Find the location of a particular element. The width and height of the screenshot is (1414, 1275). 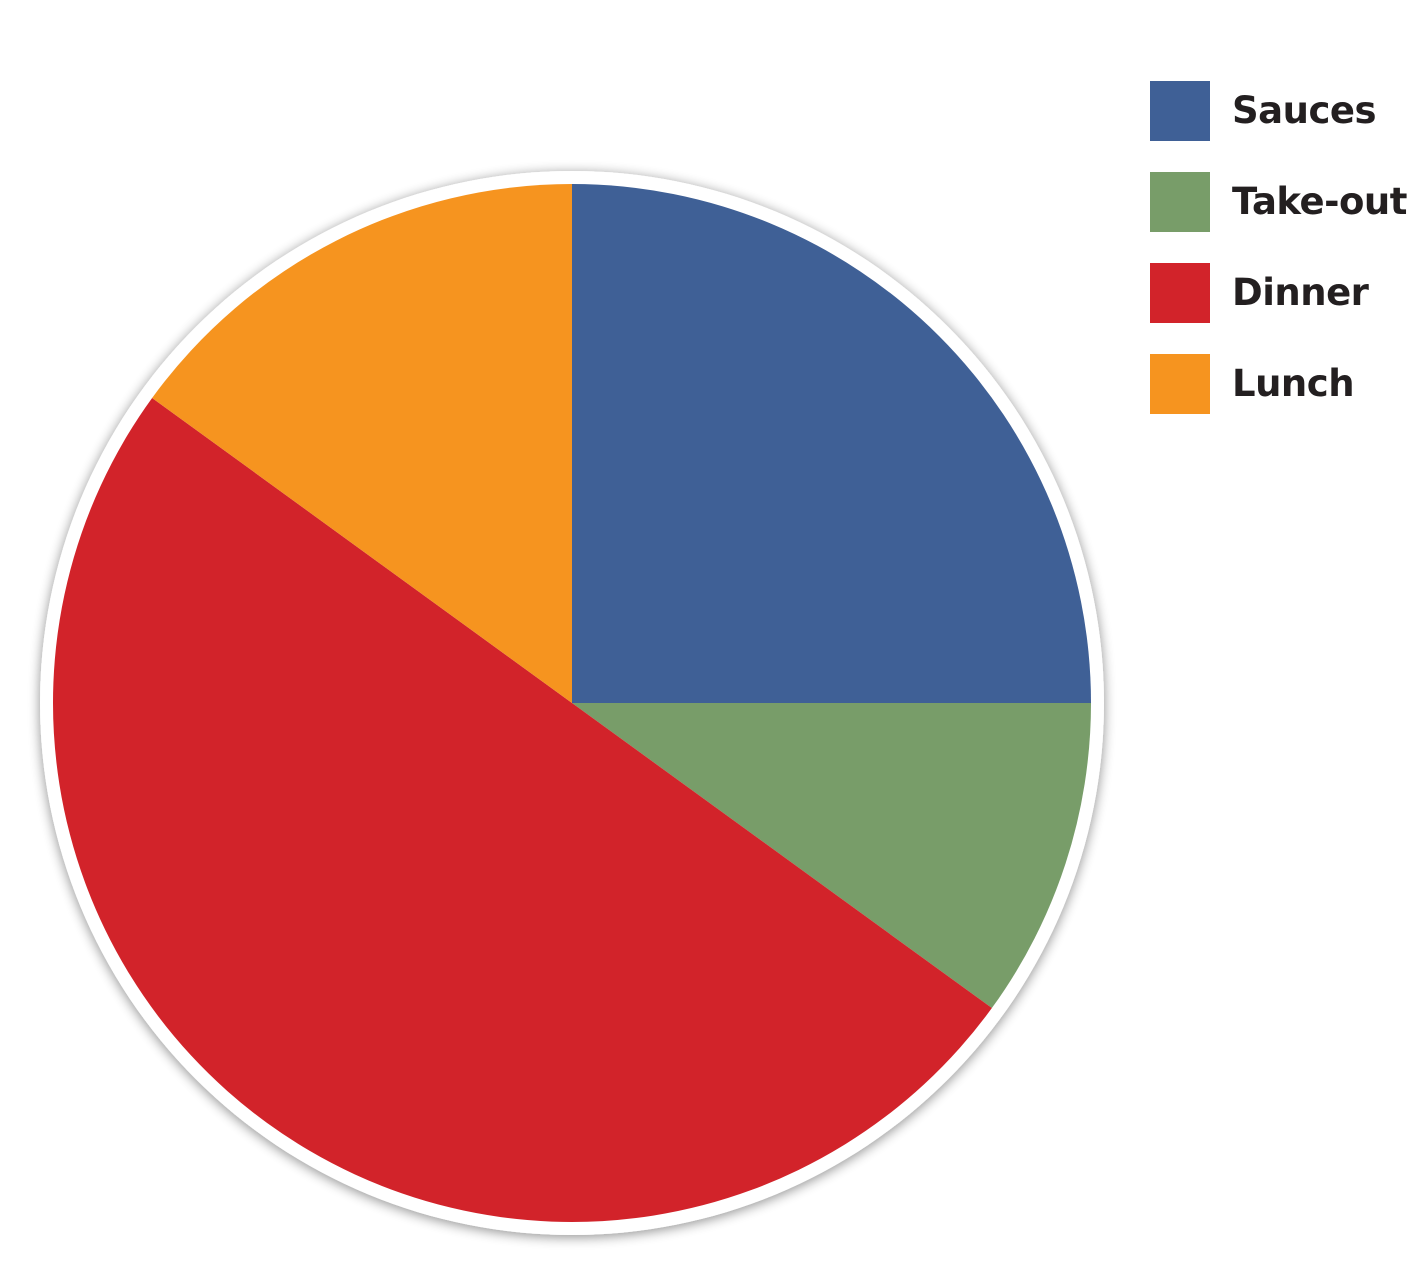

legend-item-dinner: Dinner is located at coordinates (1282, 293).